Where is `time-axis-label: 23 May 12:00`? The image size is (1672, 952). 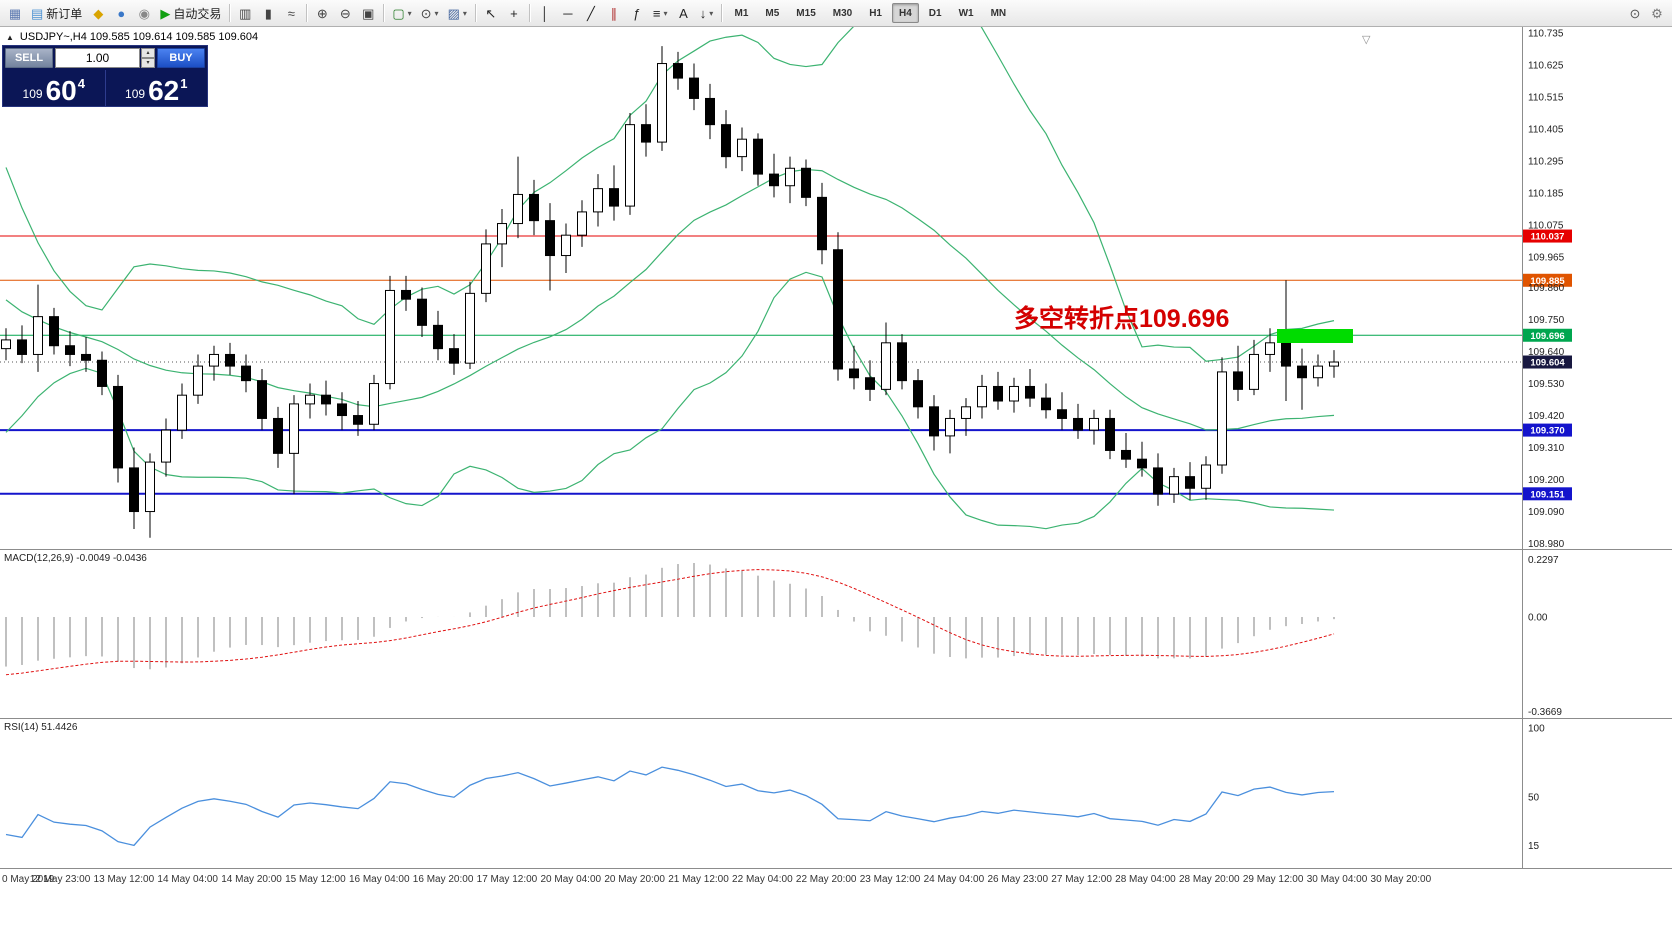
time-axis-label: 23 May 12:00 is located at coordinates (890, 879).